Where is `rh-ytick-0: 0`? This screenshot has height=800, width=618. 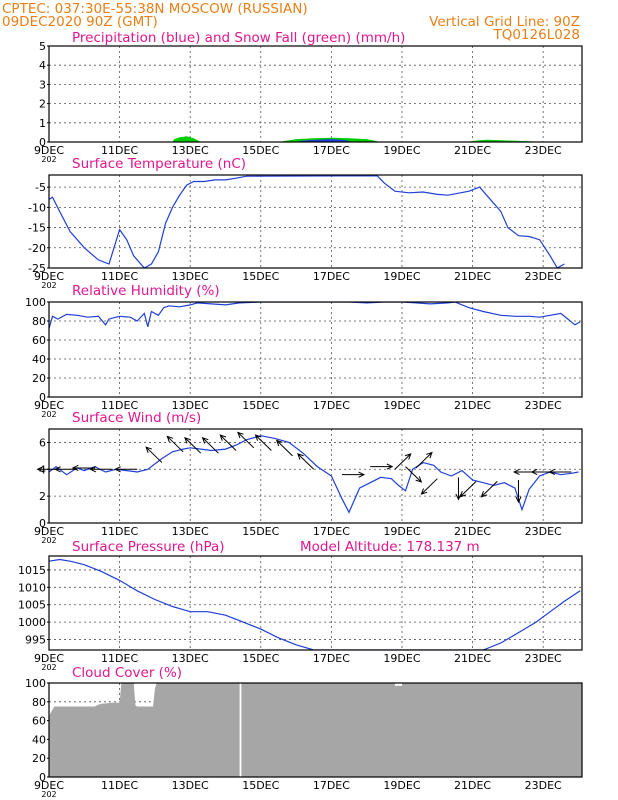 rh-ytick-0: 0 is located at coordinates (42, 397).